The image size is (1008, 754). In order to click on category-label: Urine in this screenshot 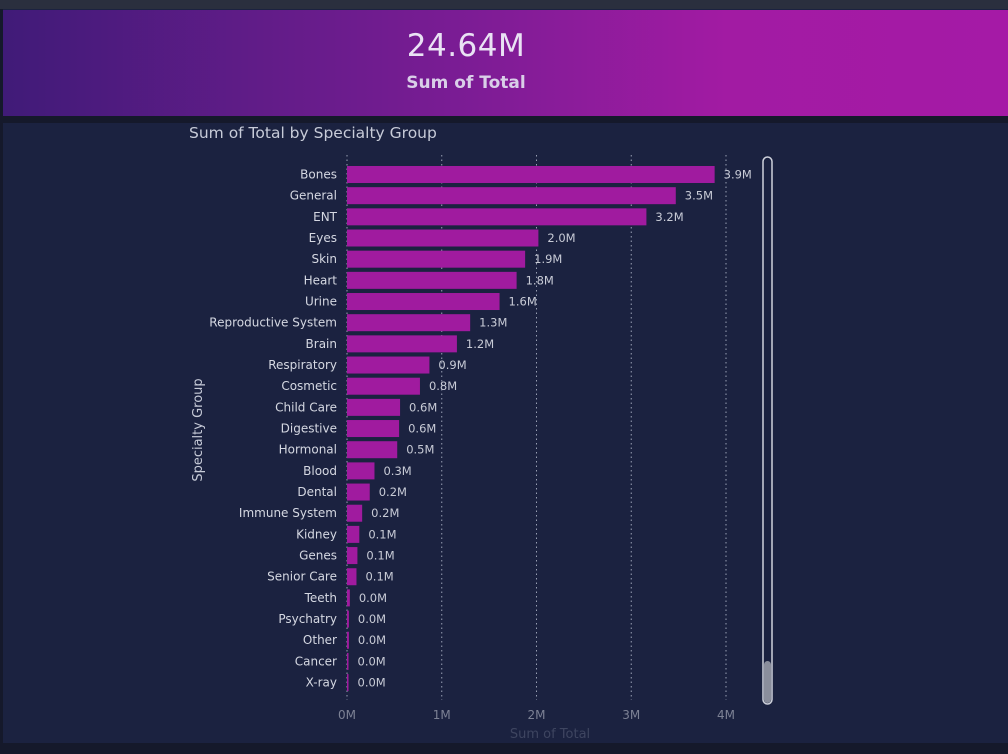, I will do `click(321, 302)`.